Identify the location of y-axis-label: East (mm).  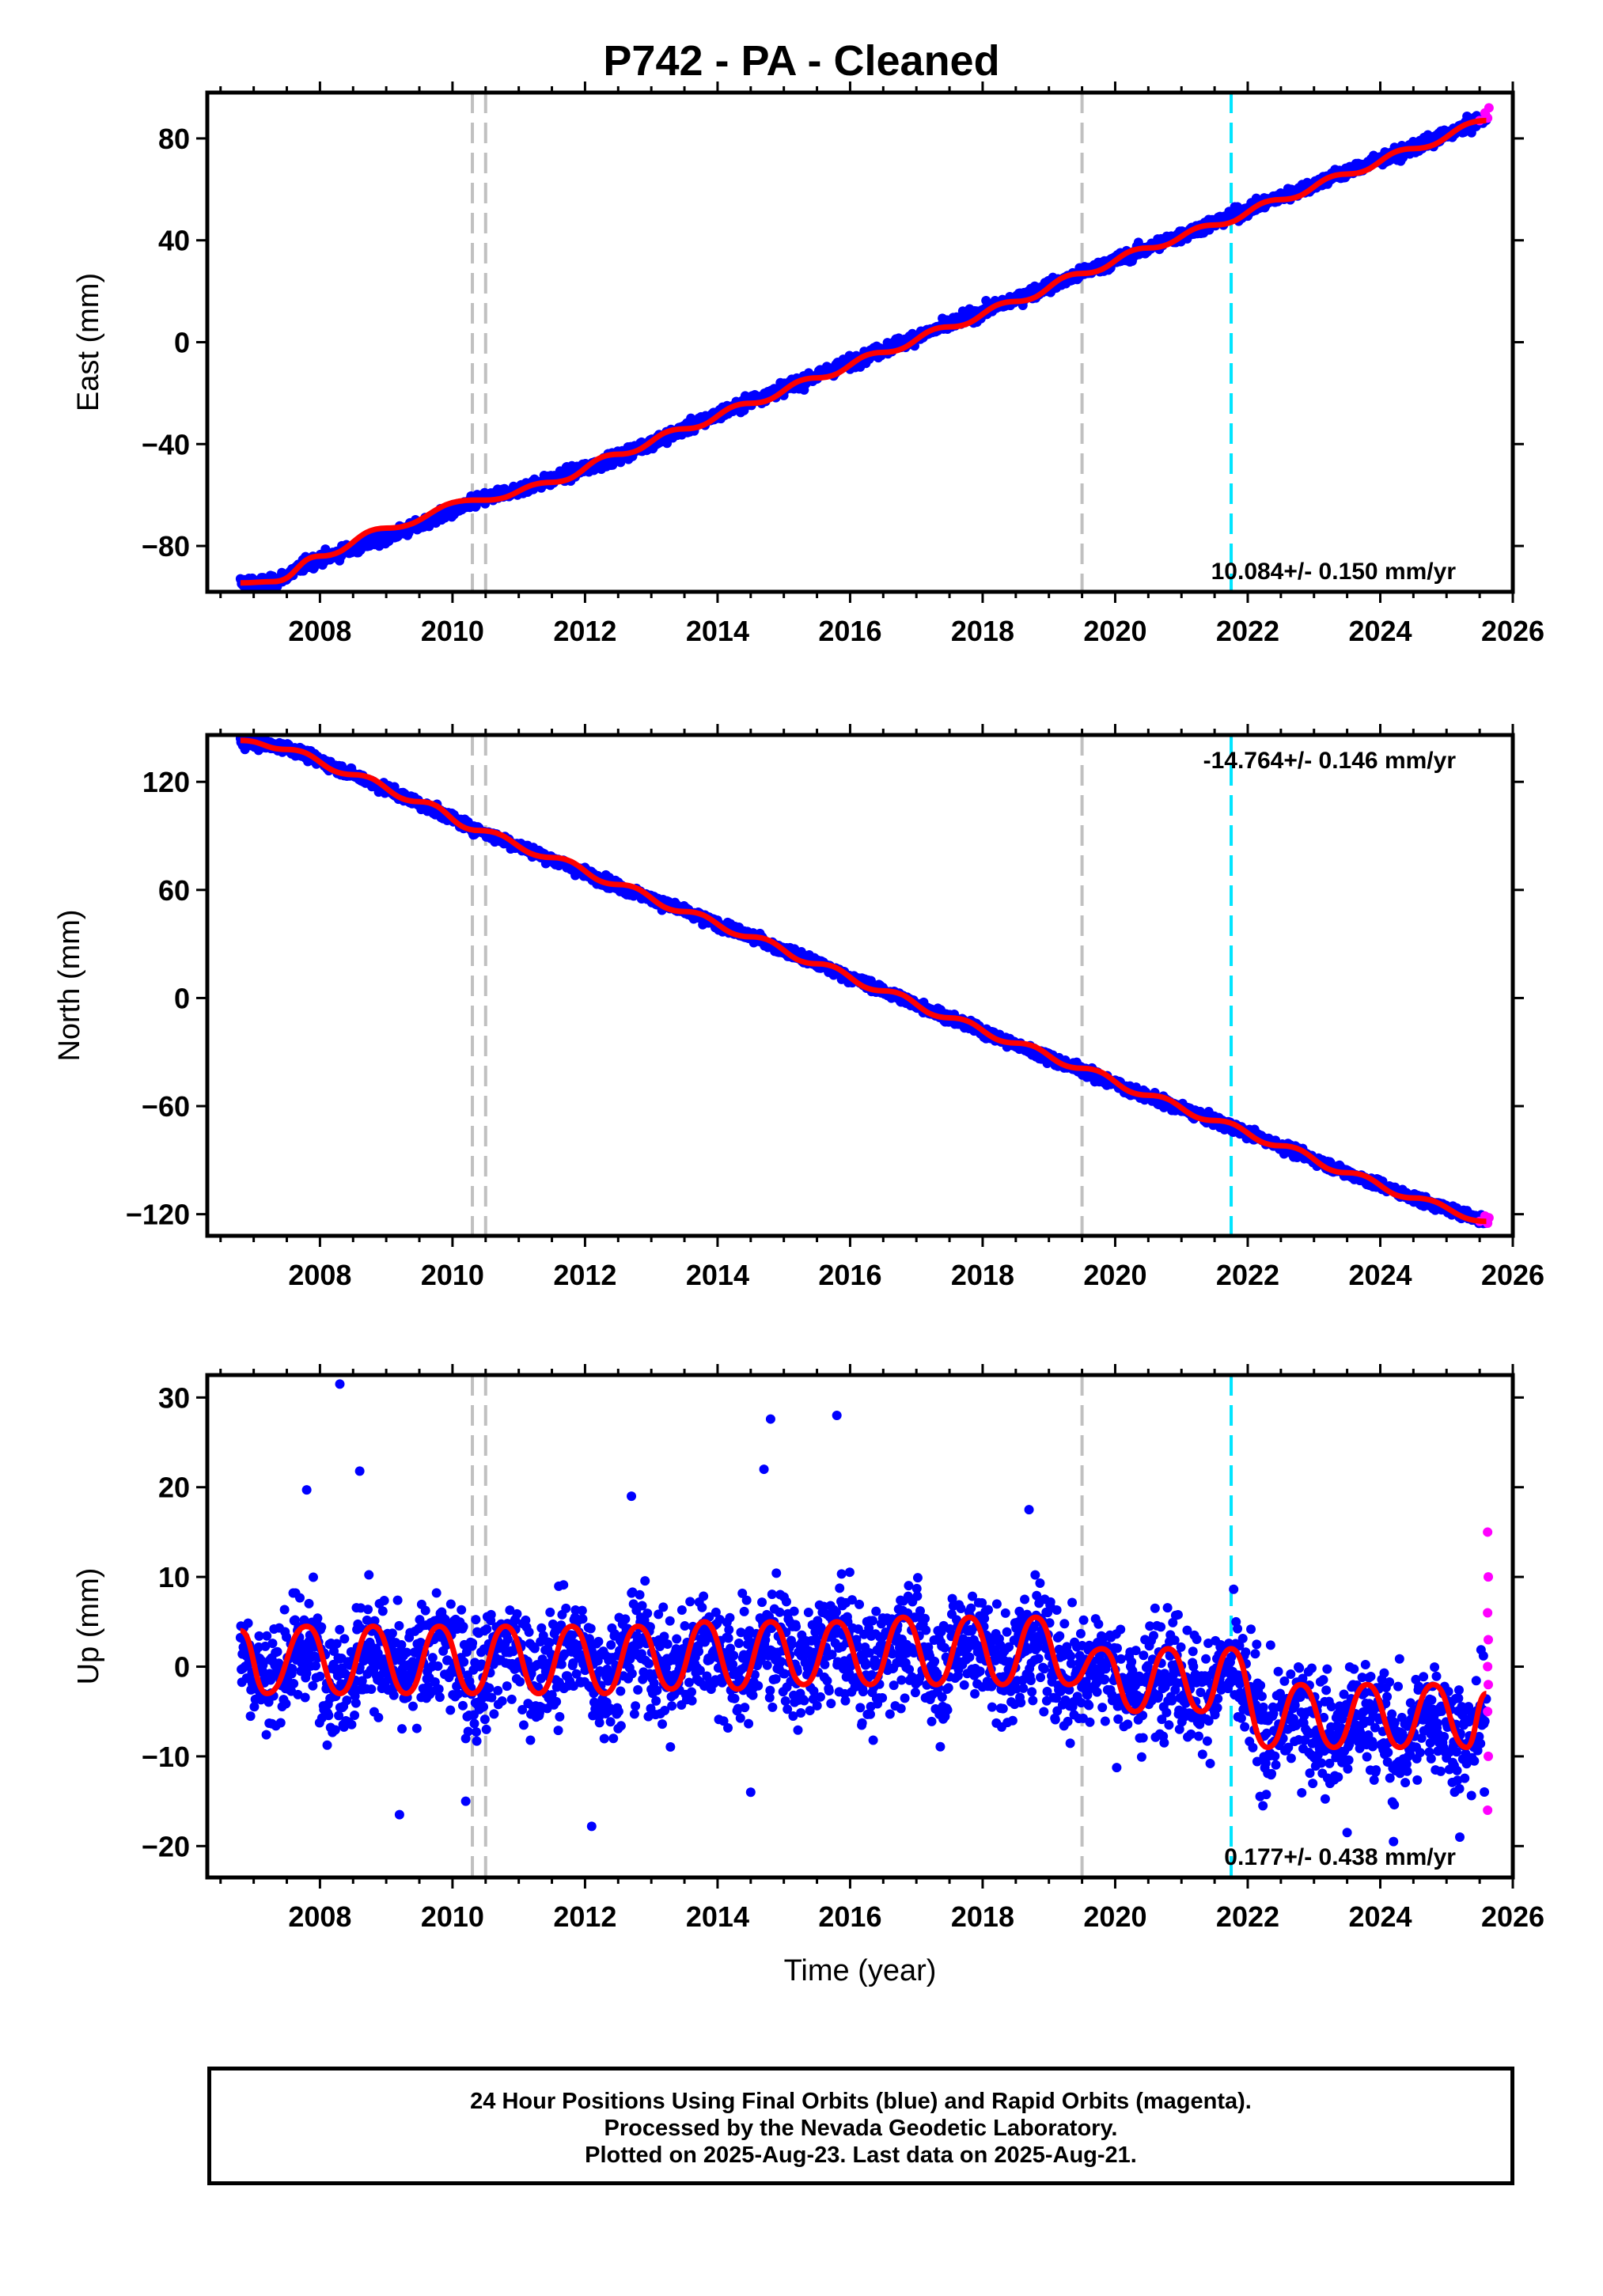
(88, 342).